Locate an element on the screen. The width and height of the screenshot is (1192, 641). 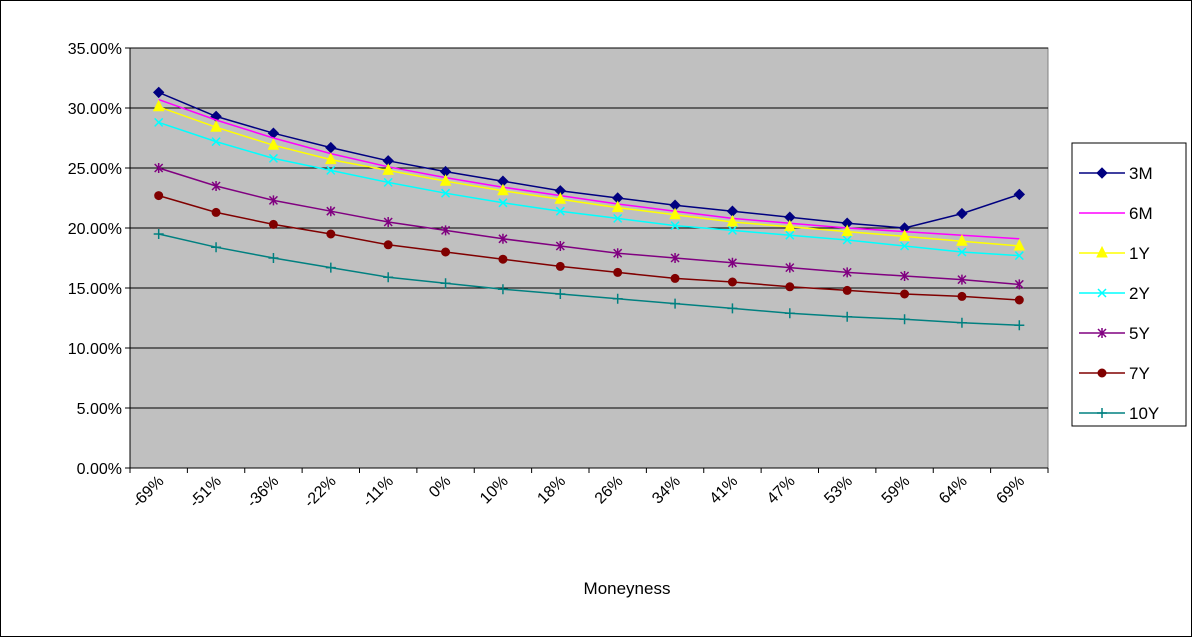
x-axis-label: Moneyness is located at coordinates (627, 588).